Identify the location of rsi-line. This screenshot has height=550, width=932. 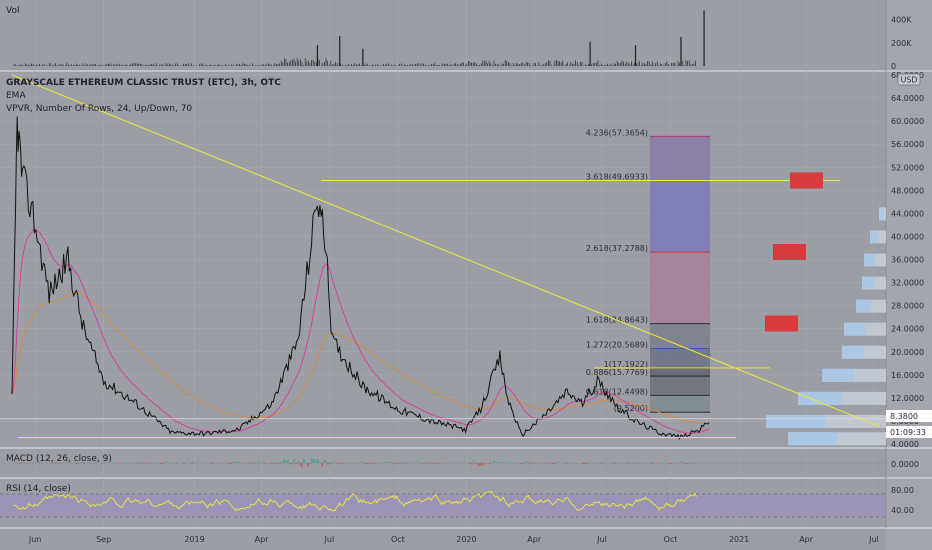
(355, 501).